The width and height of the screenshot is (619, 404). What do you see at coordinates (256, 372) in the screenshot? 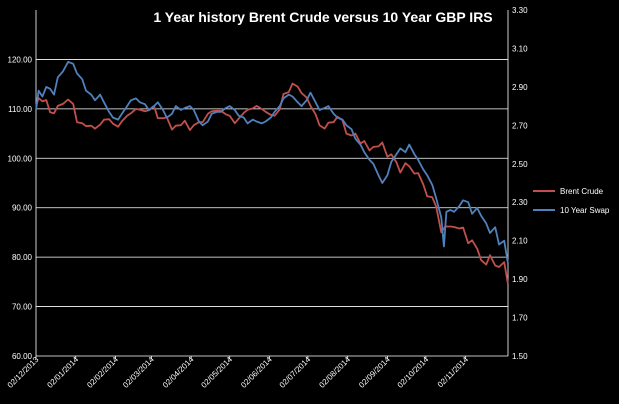
I see `x-tick-label: 02/06/2014` at bounding box center [256, 372].